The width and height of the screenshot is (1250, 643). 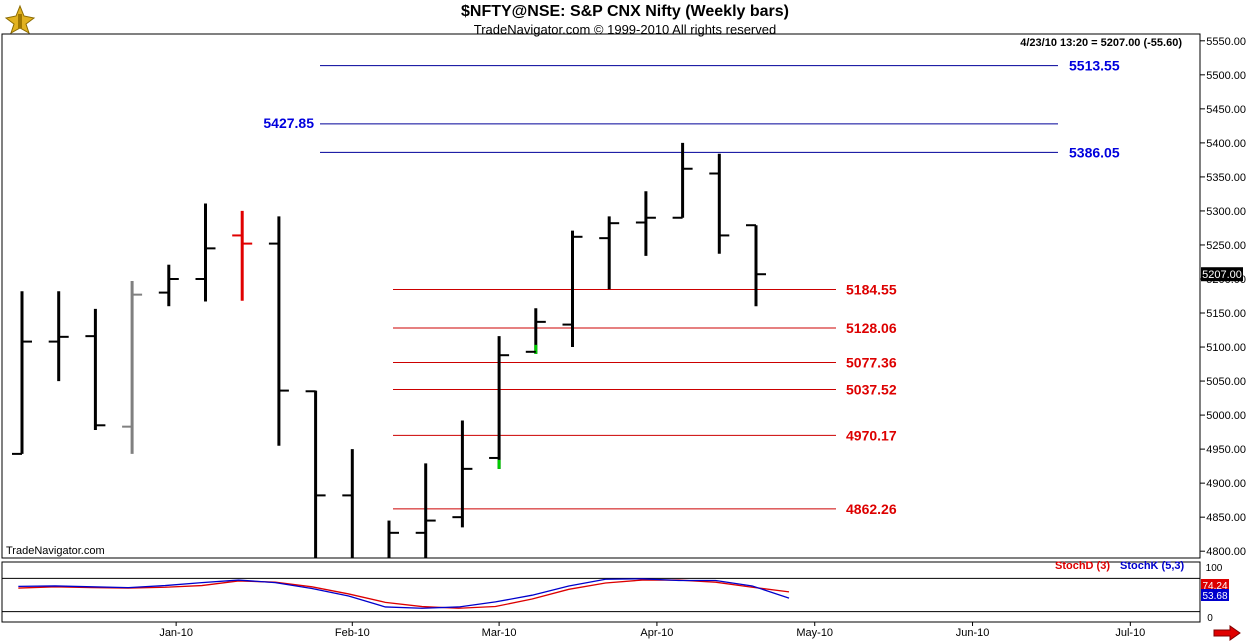 What do you see at coordinates (871, 390) in the screenshot?
I see `retracement-level-label: 5037.52` at bounding box center [871, 390].